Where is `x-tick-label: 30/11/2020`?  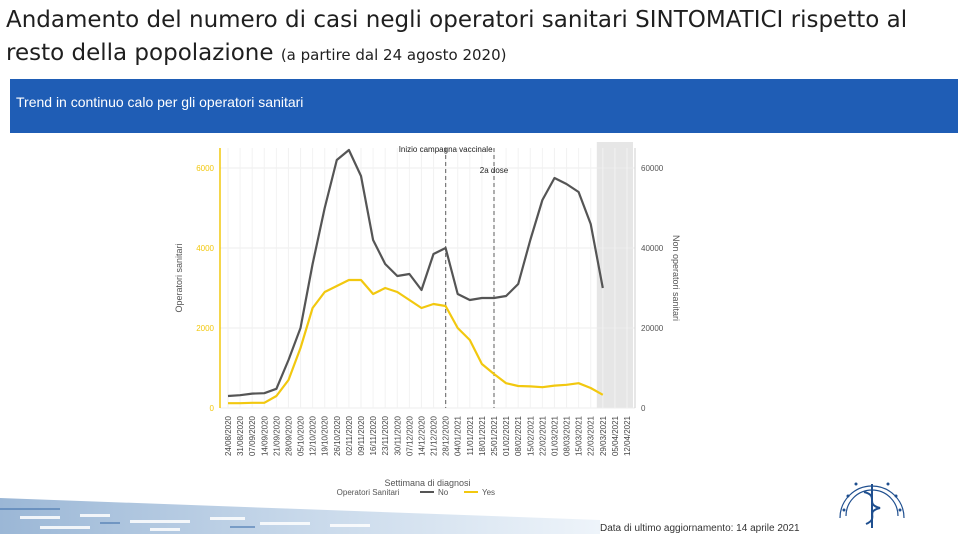 x-tick-label: 30/11/2020 is located at coordinates (397, 435).